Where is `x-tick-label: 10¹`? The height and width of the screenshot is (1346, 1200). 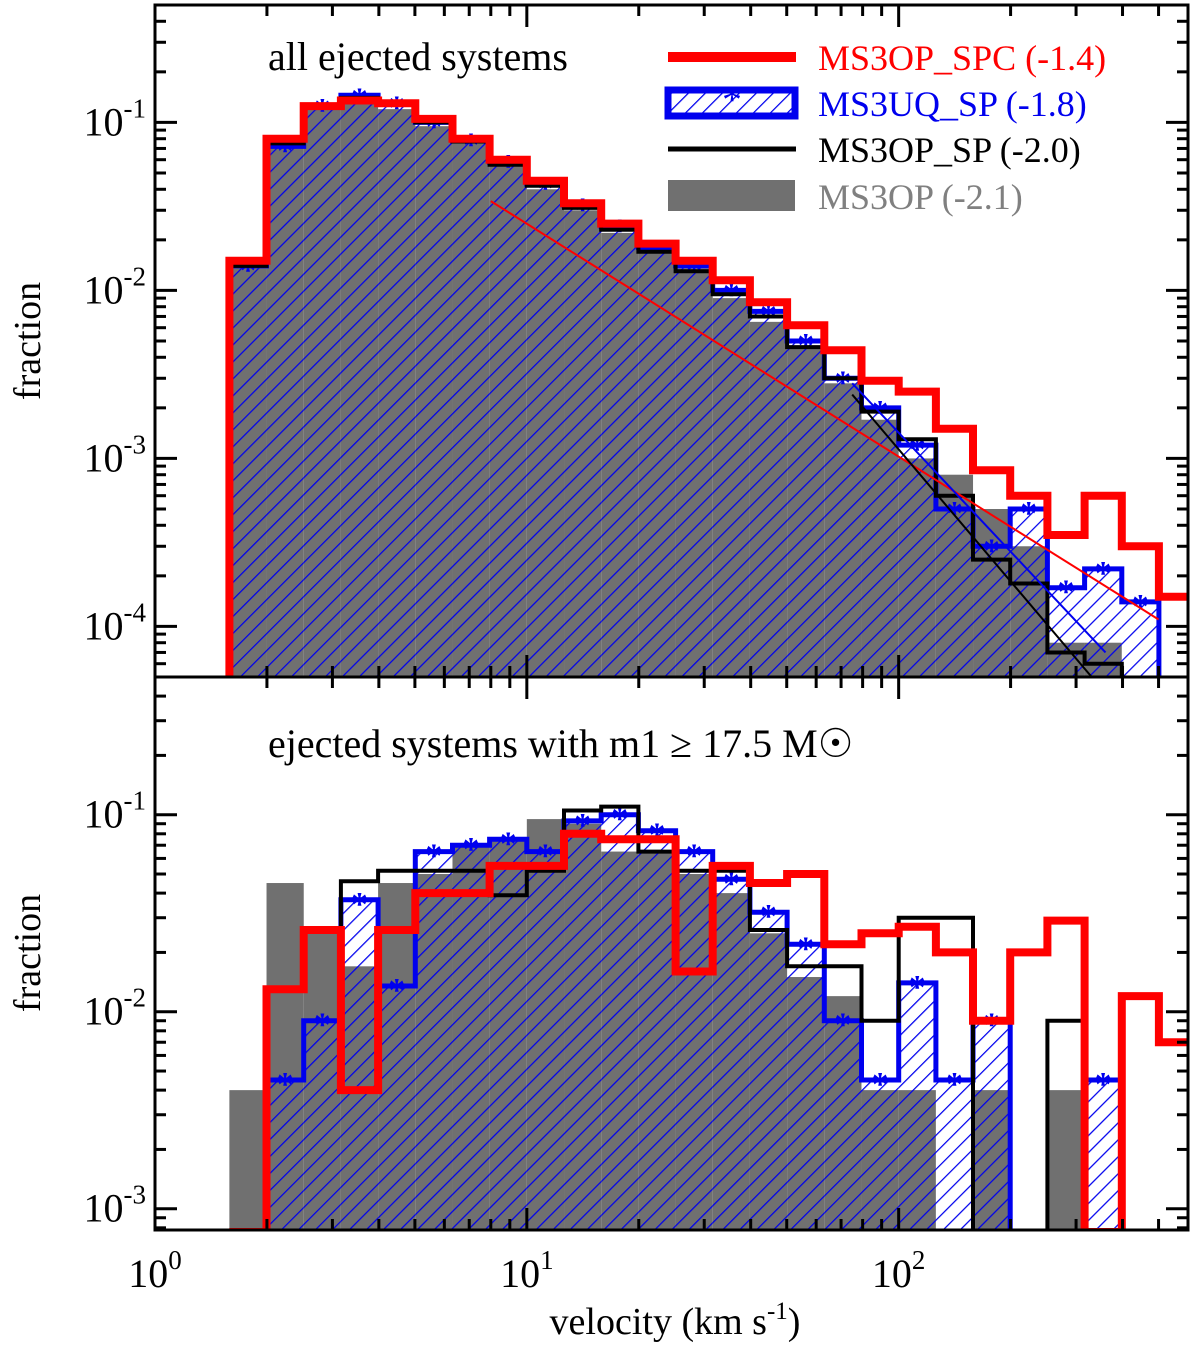 x-tick-label: 10¹ is located at coordinates (527, 1270).